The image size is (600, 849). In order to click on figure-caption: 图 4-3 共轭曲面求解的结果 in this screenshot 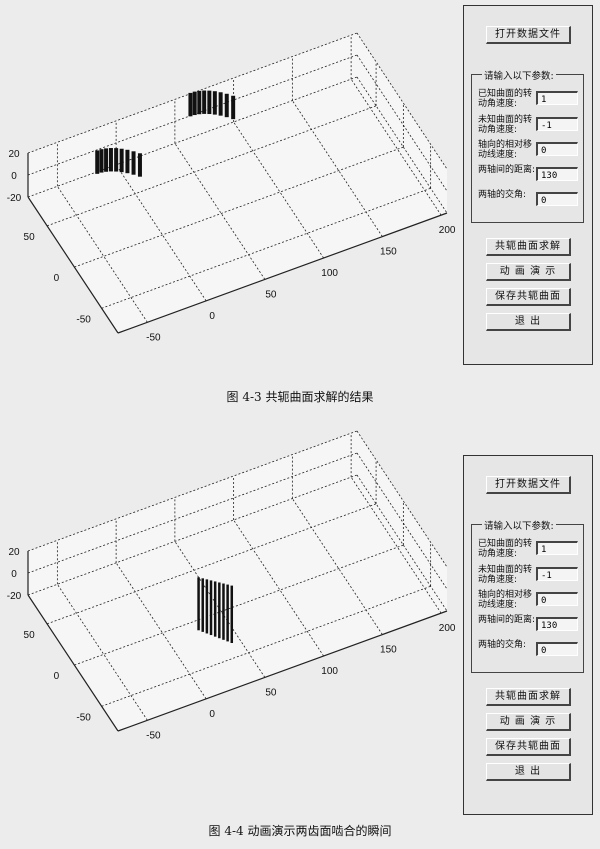, I will do `click(300, 397)`.